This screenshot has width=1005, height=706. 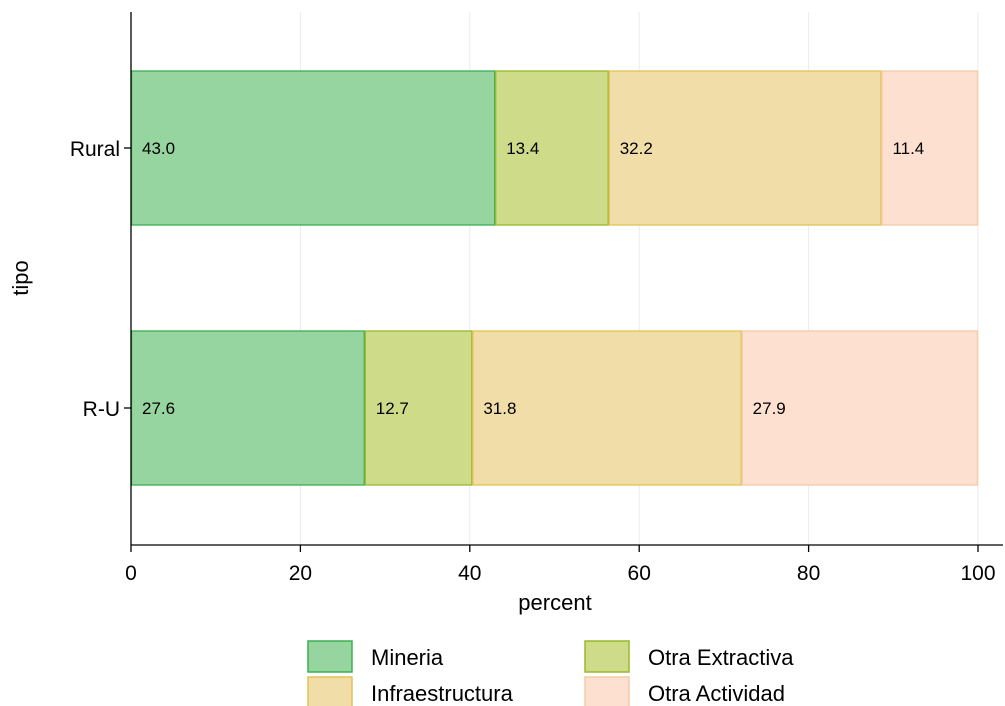 What do you see at coordinates (330, 691) in the screenshot?
I see `legend-swatch-infraestructura` at bounding box center [330, 691].